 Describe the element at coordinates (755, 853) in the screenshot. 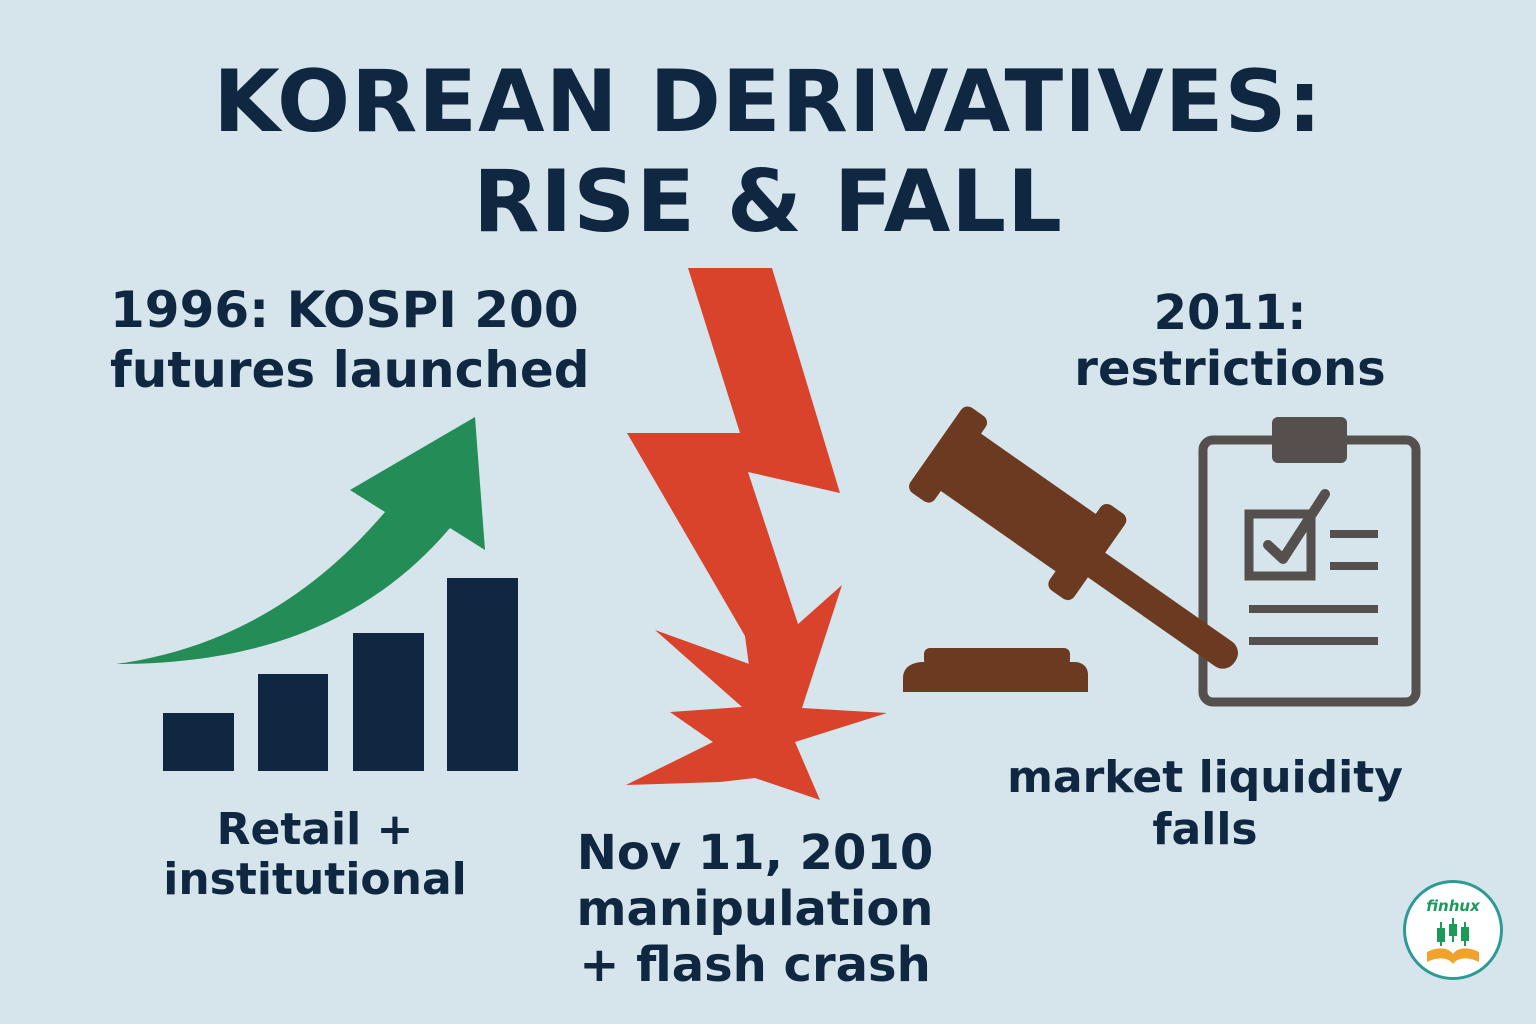

I see `crash-label-line-1: Nov 11, 2010` at that location.